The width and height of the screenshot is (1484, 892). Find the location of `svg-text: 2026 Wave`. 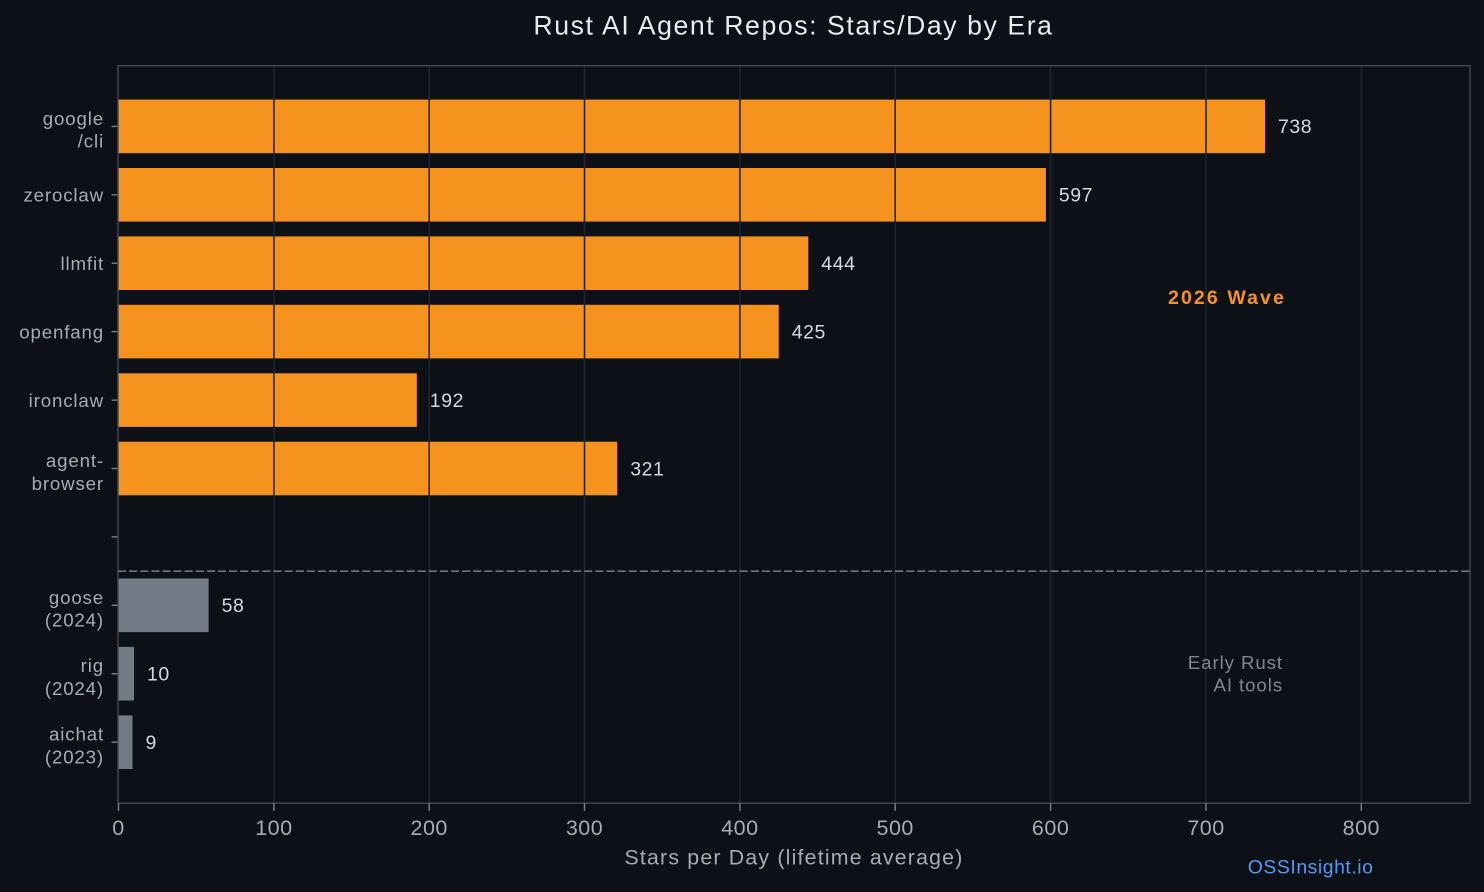

svg-text: 2026 Wave is located at coordinates (1227, 298).